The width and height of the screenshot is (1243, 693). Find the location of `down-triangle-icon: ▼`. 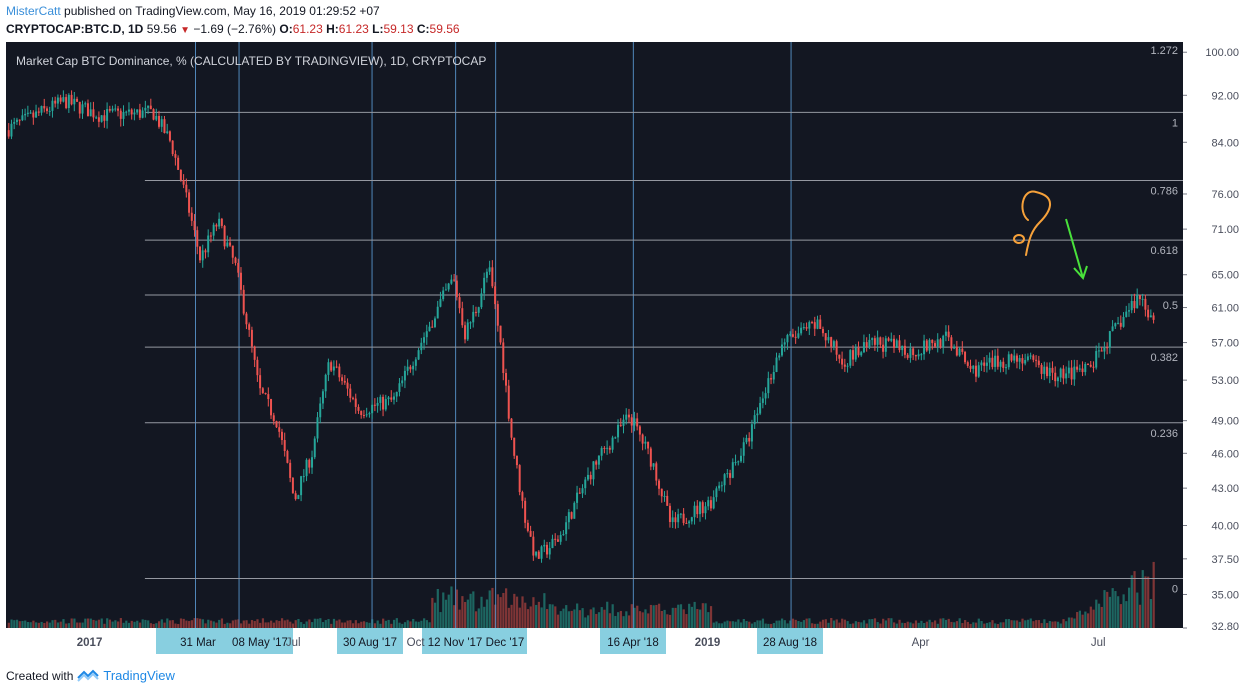

down-triangle-icon: ▼ is located at coordinates (185, 30).